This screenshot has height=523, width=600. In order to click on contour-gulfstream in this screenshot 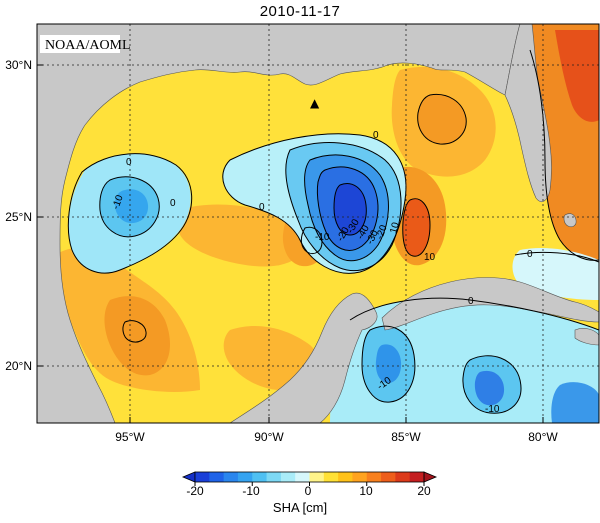, I will do `click(564, 155)`.